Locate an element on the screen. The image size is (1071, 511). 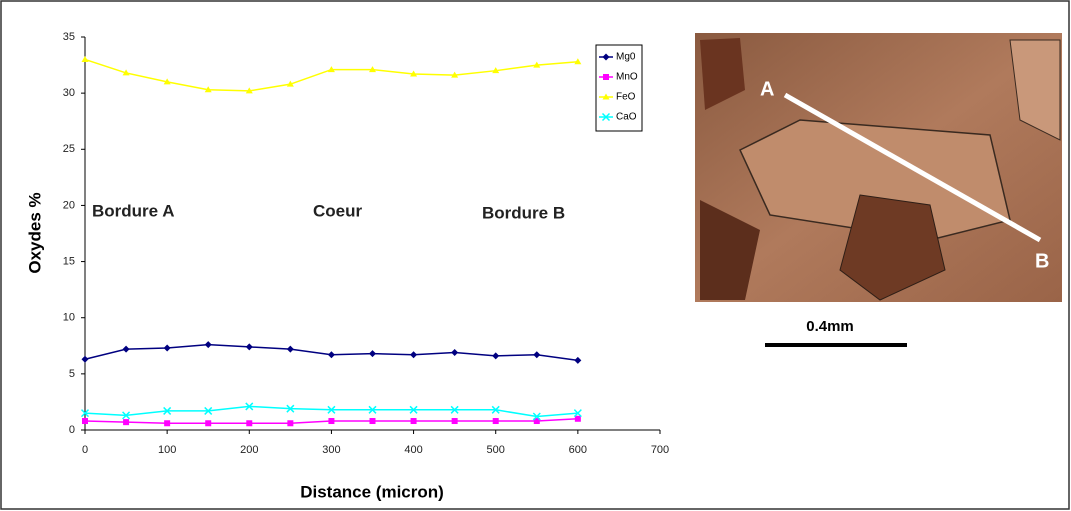
y-tick-label: 15 is located at coordinates (69, 261).